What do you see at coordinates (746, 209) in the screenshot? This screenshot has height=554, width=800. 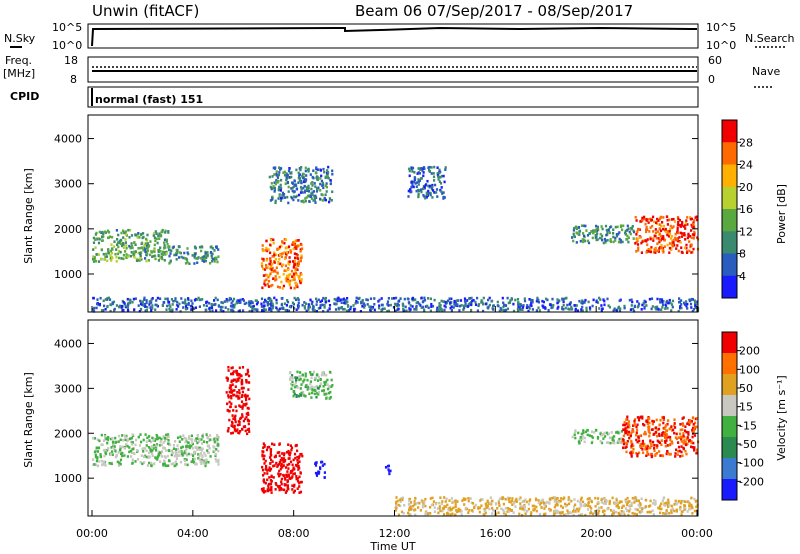 I see `colorbar-tick-label: 16` at bounding box center [746, 209].